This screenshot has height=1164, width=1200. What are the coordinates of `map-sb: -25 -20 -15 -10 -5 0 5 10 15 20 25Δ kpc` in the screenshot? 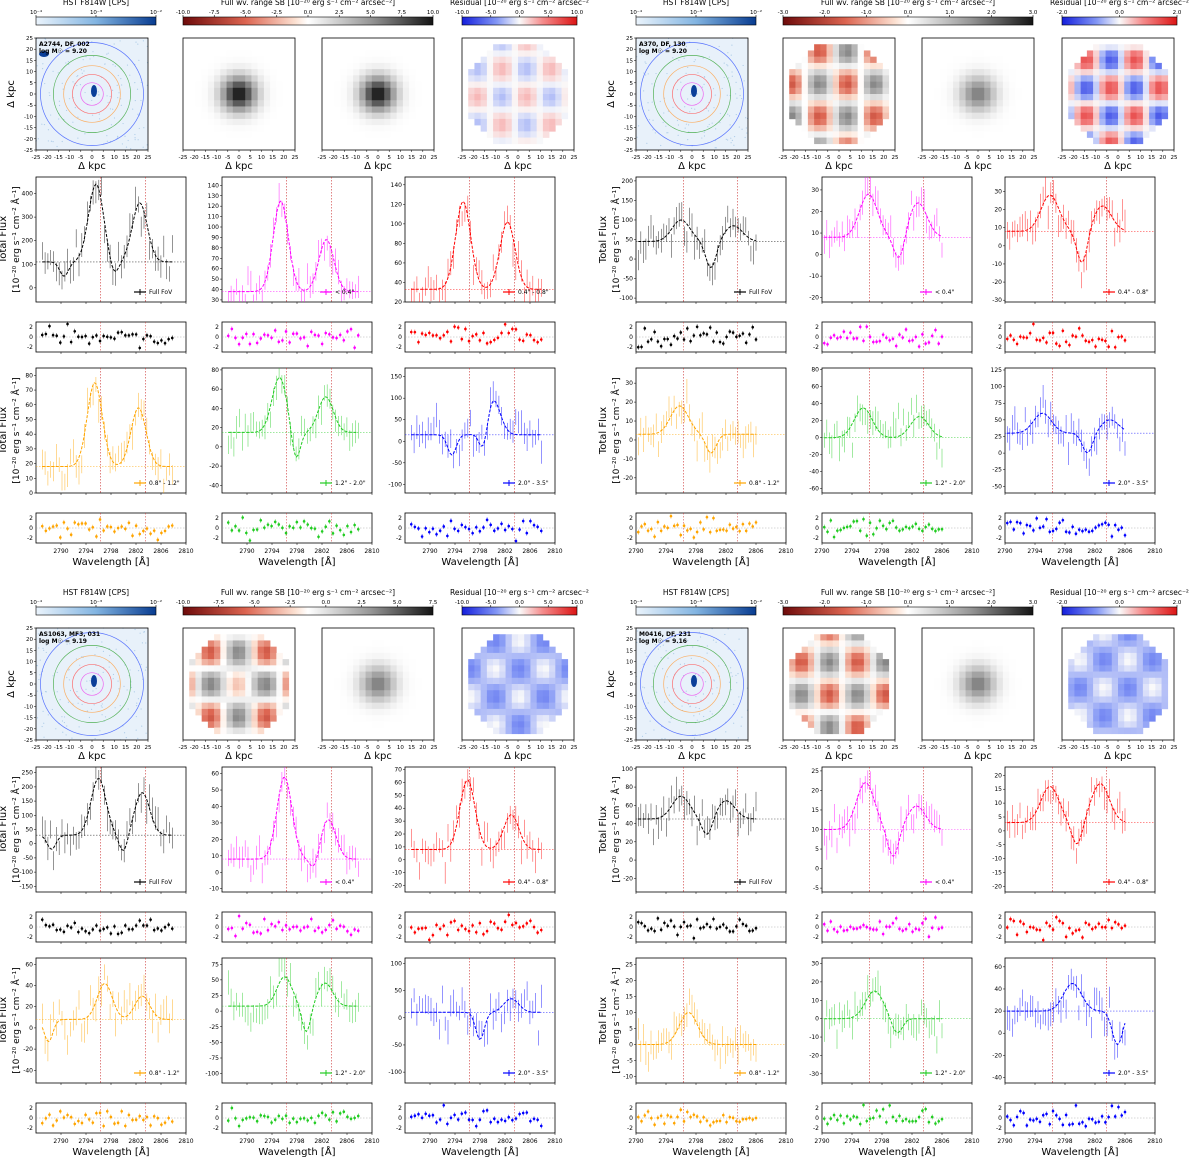 It's located at (239, 694).